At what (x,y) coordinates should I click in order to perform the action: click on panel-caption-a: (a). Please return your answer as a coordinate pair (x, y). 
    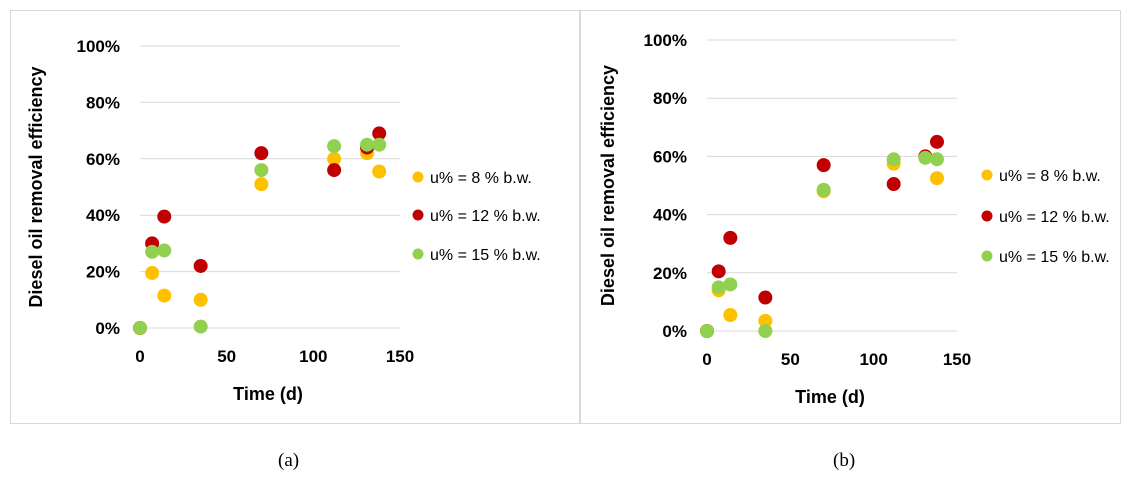
    Looking at the image, I should click on (289, 460).